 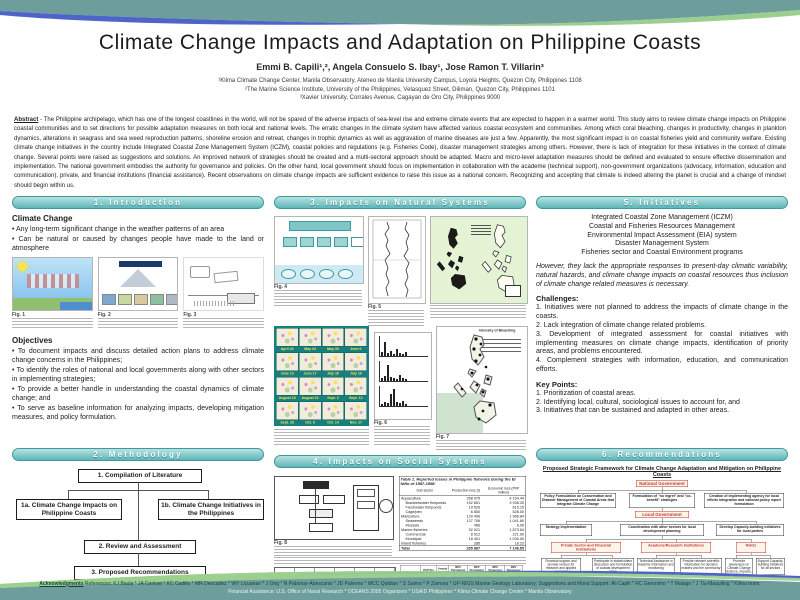 What do you see at coordinates (319, 250) in the screenshot?
I see `effects-flowchart-figure` at bounding box center [319, 250].